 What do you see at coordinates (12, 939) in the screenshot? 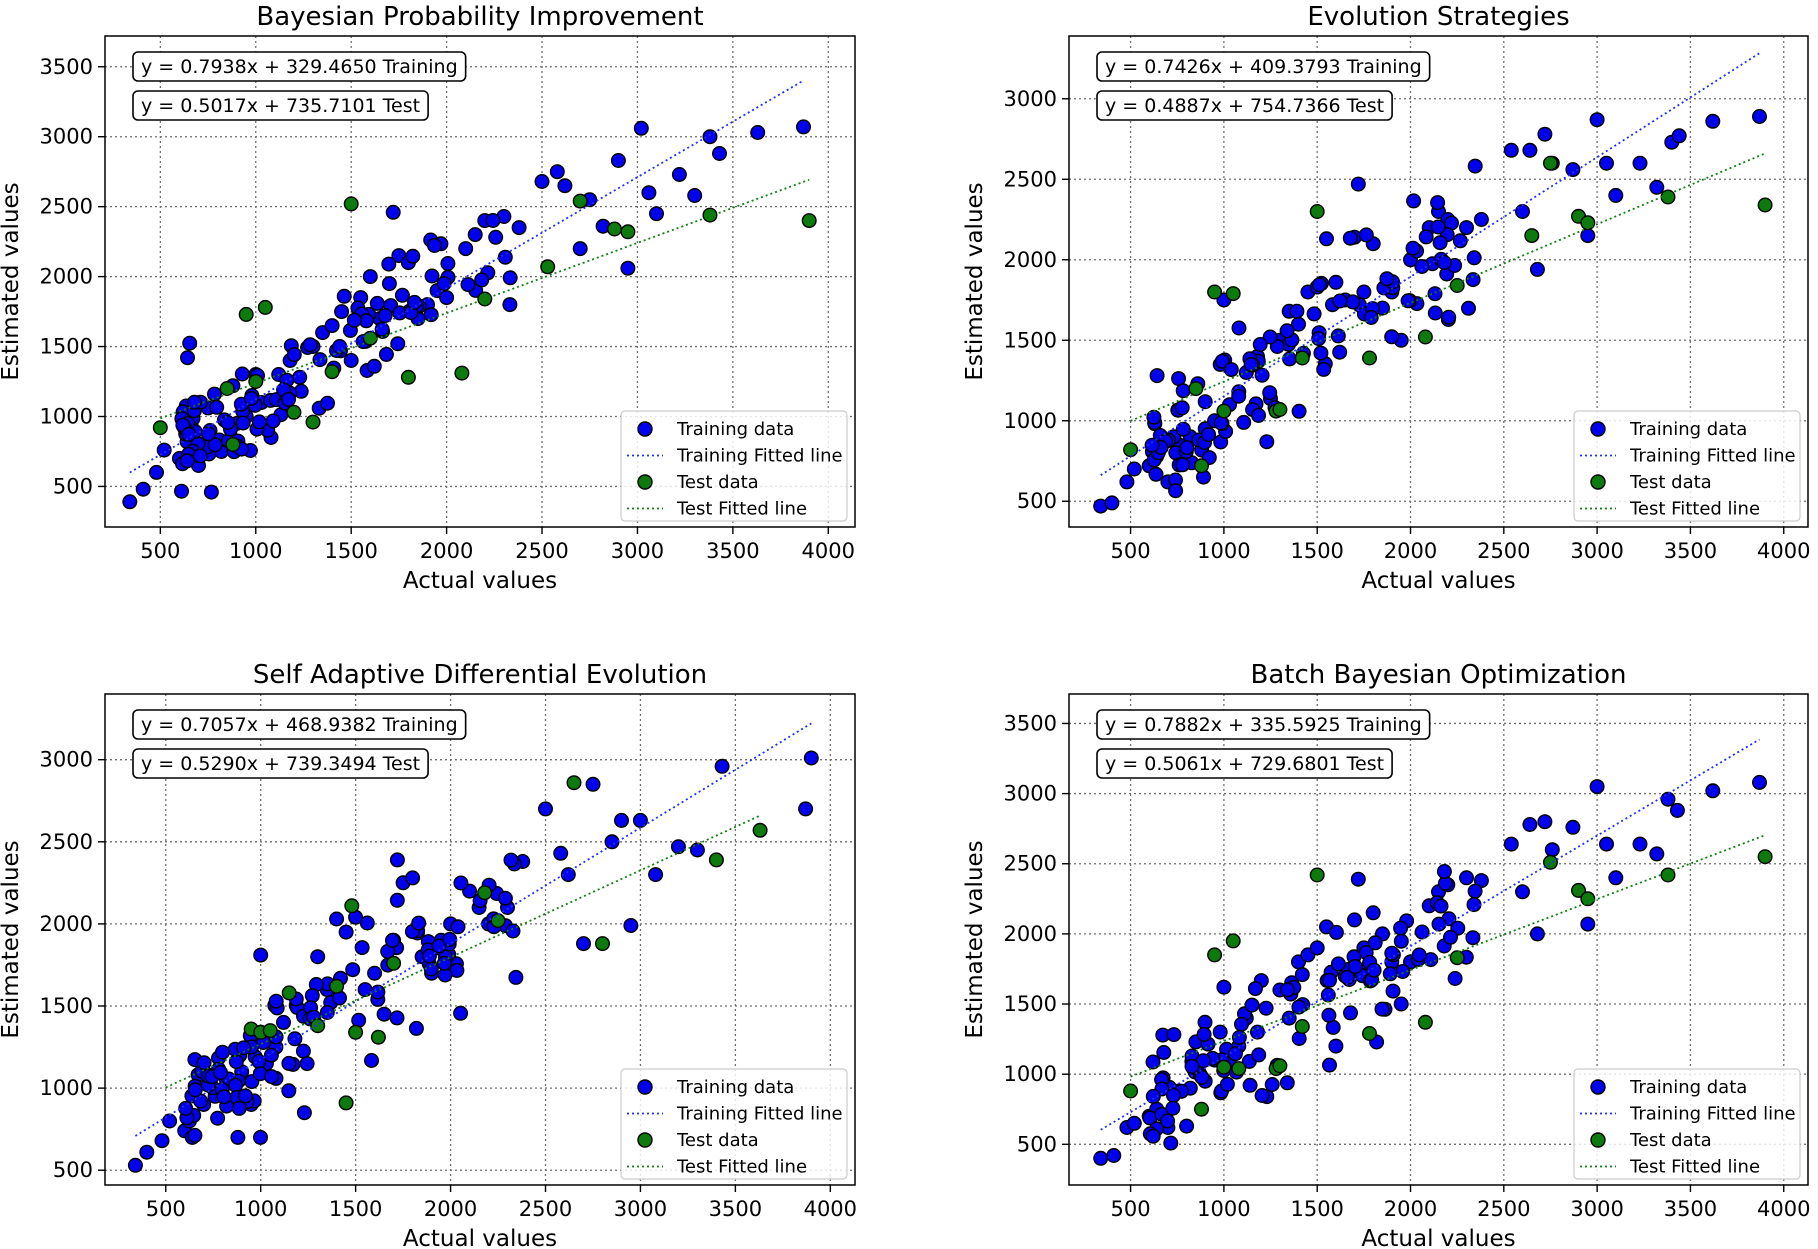
I see `y-axis-label: Estimated values` at bounding box center [12, 939].